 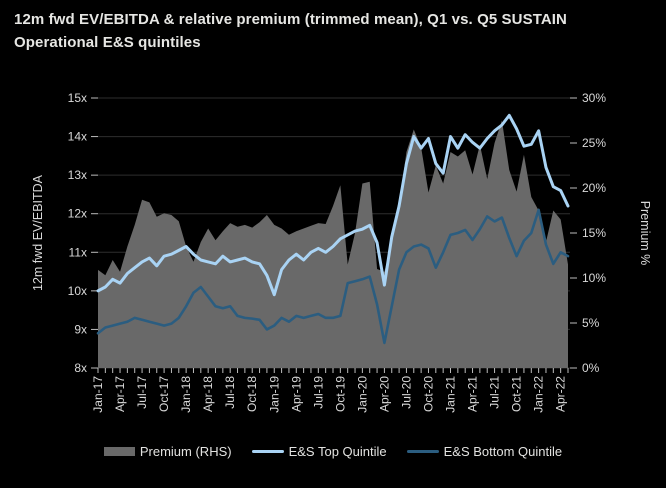 What do you see at coordinates (77, 98) in the screenshot?
I see `left-axis-tick-label: 15x` at bounding box center [77, 98].